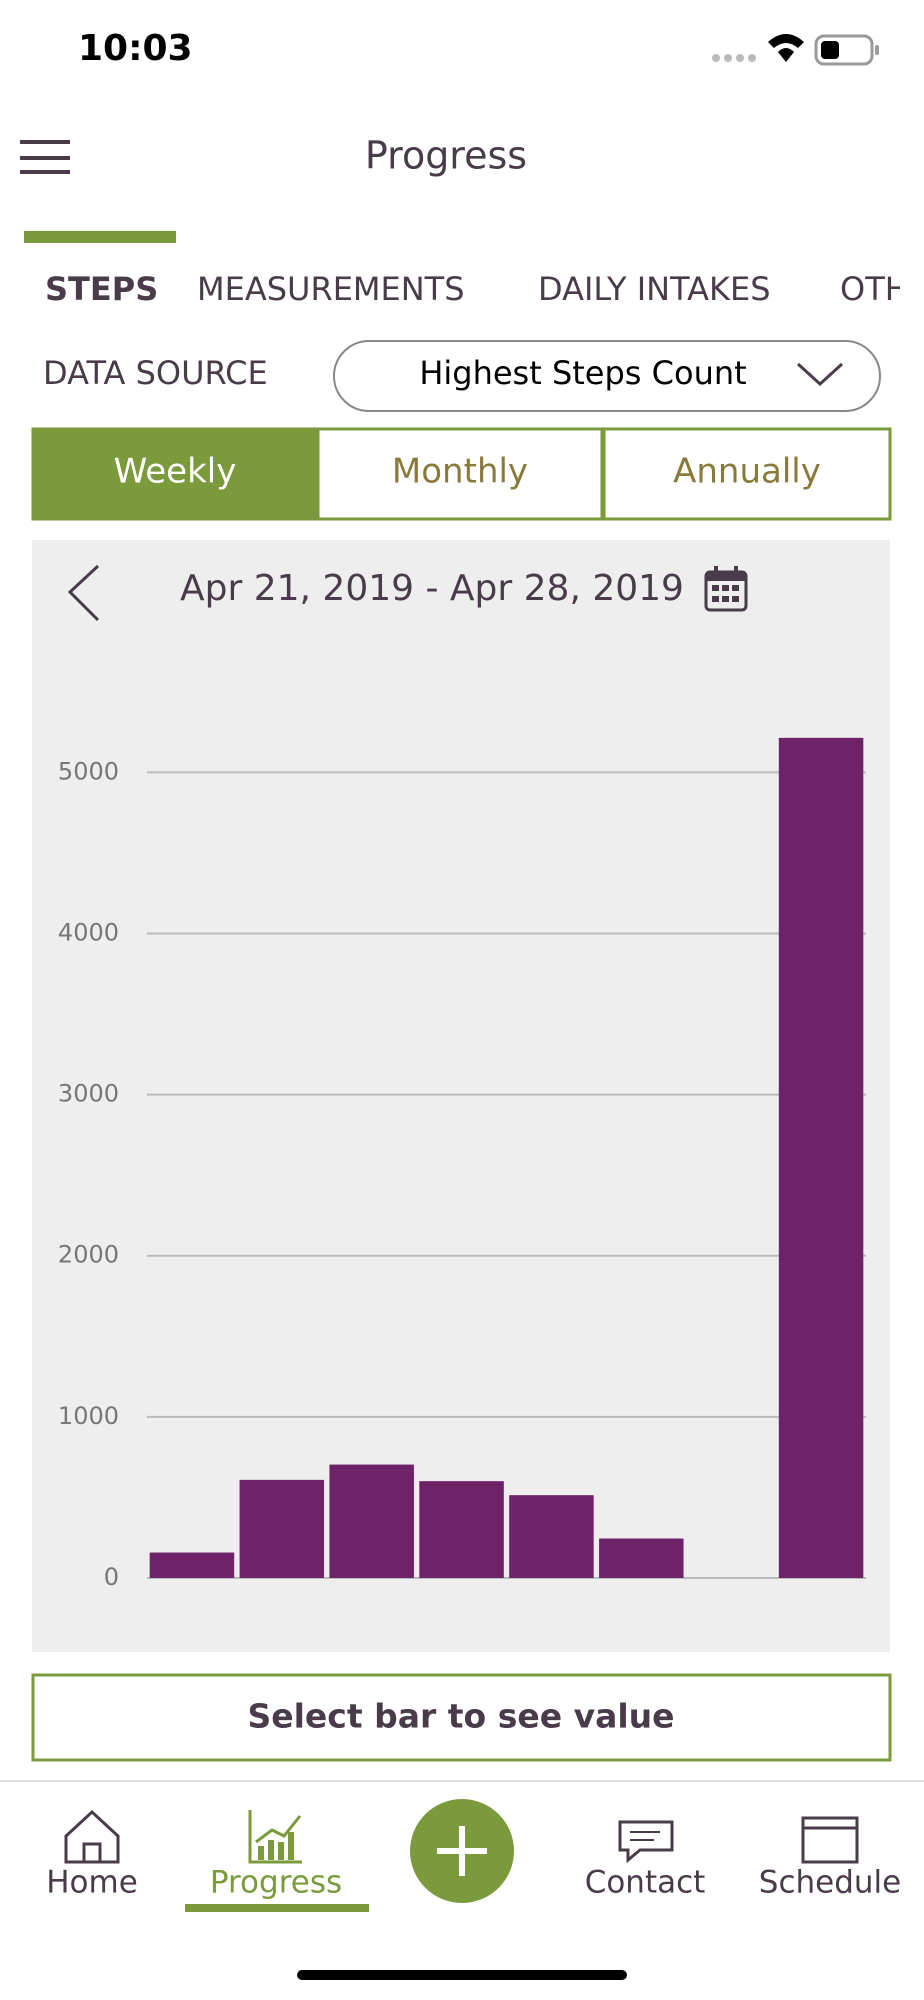 This screenshot has width=924, height=2000. What do you see at coordinates (88, 1416) in the screenshot?
I see `y-tick-label: 1000` at bounding box center [88, 1416].